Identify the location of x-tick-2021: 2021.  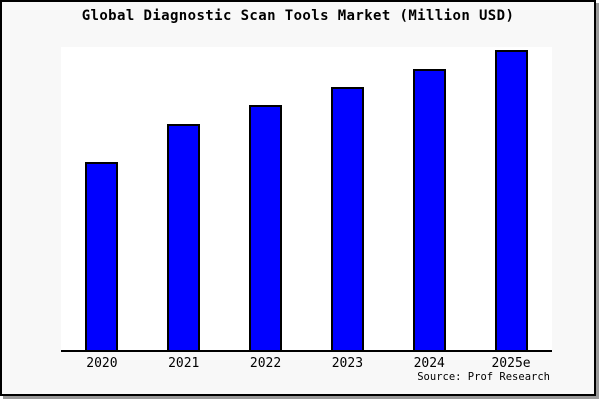
(184, 363).